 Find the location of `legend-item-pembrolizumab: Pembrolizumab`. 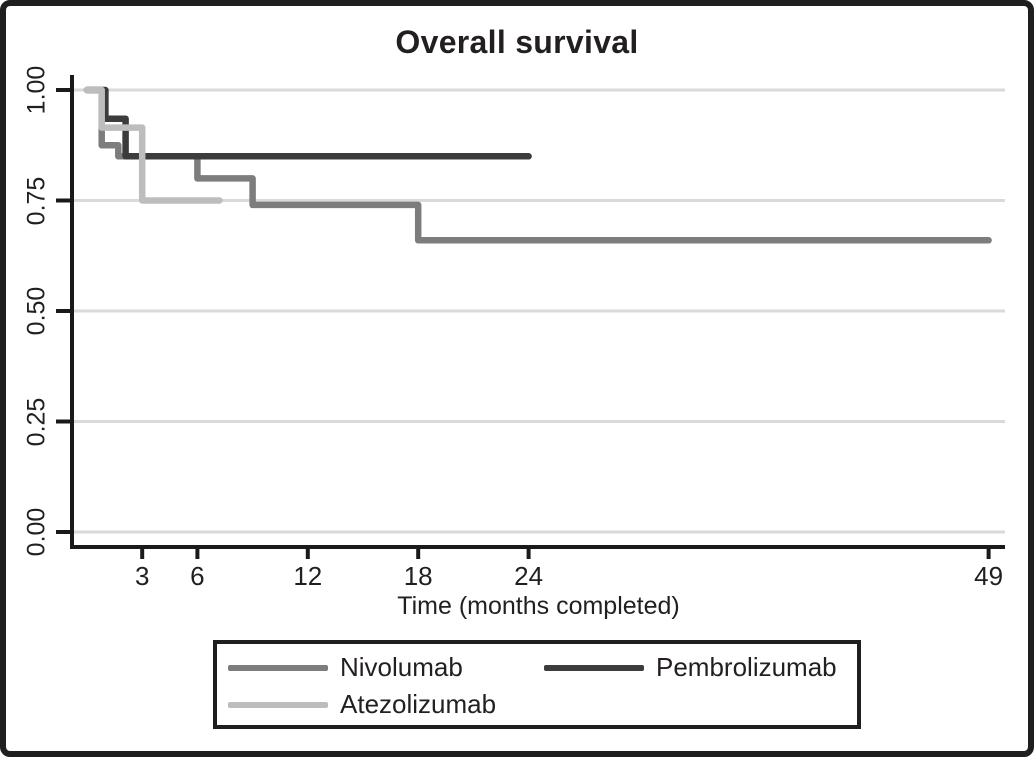

legend-item-pembrolizumab: Pembrolizumab is located at coordinates (700, 667).